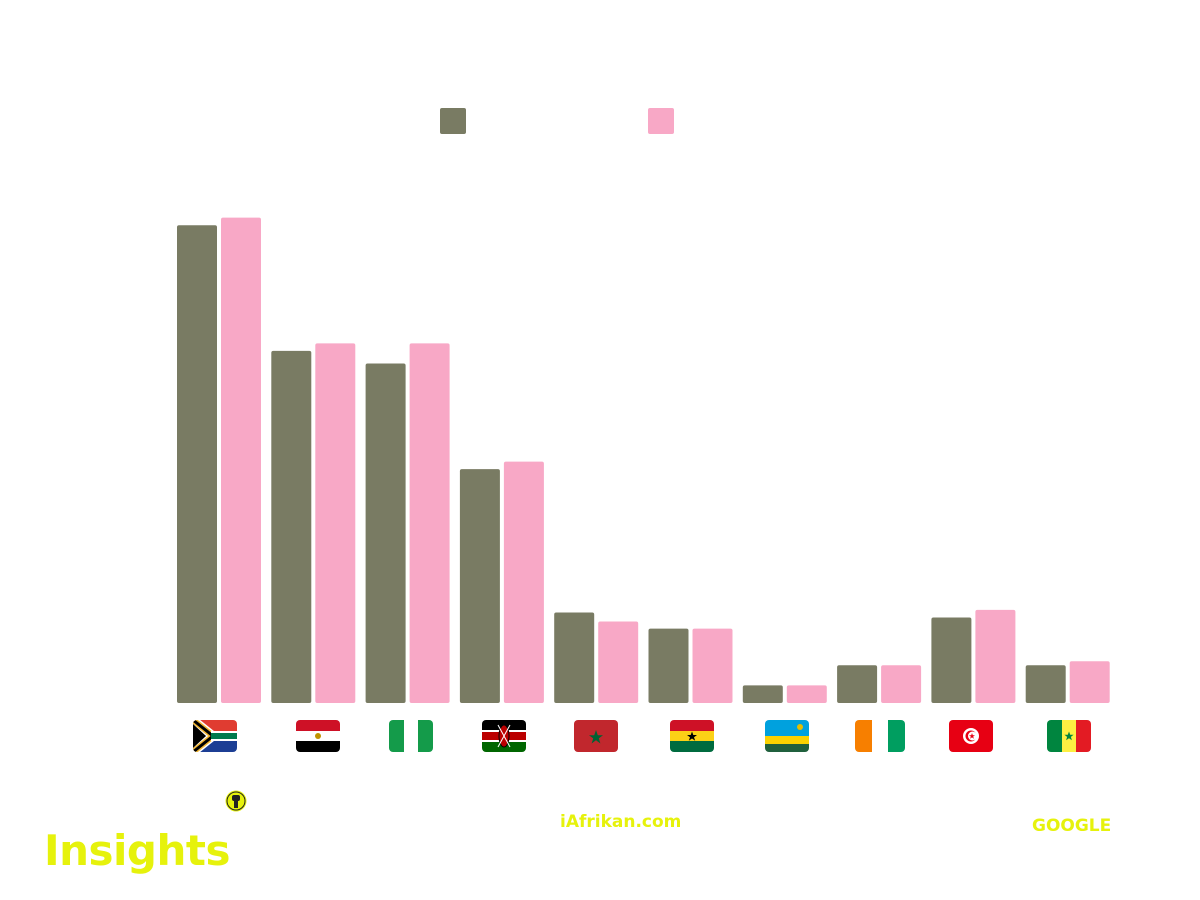 This screenshot has width=1200, height=900. Describe the element at coordinates (1072, 826) in the screenshot. I see `source-label: GOOGLE` at that location.